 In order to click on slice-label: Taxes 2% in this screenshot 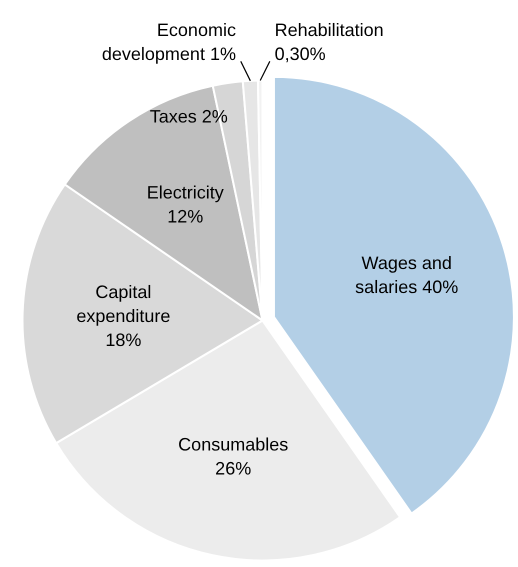, I will do `click(189, 116)`.